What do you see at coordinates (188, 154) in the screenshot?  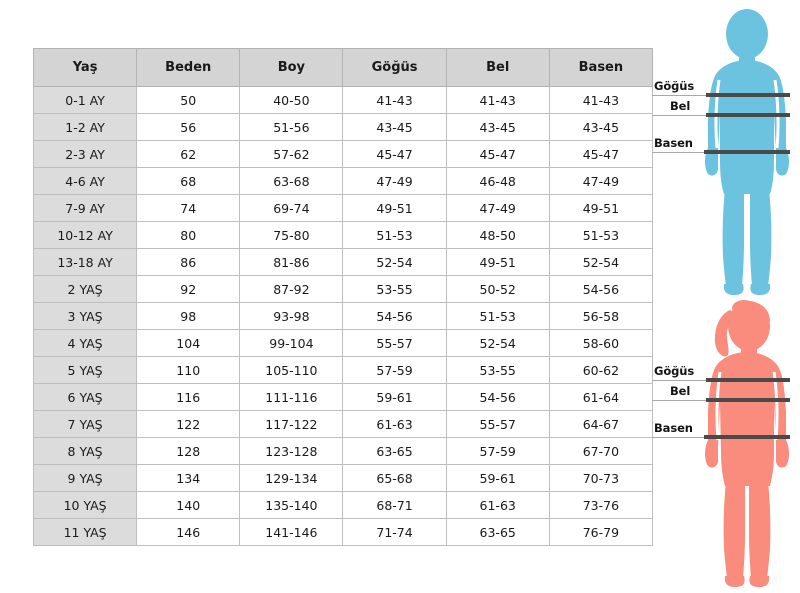 I see `cell-beden: 62` at bounding box center [188, 154].